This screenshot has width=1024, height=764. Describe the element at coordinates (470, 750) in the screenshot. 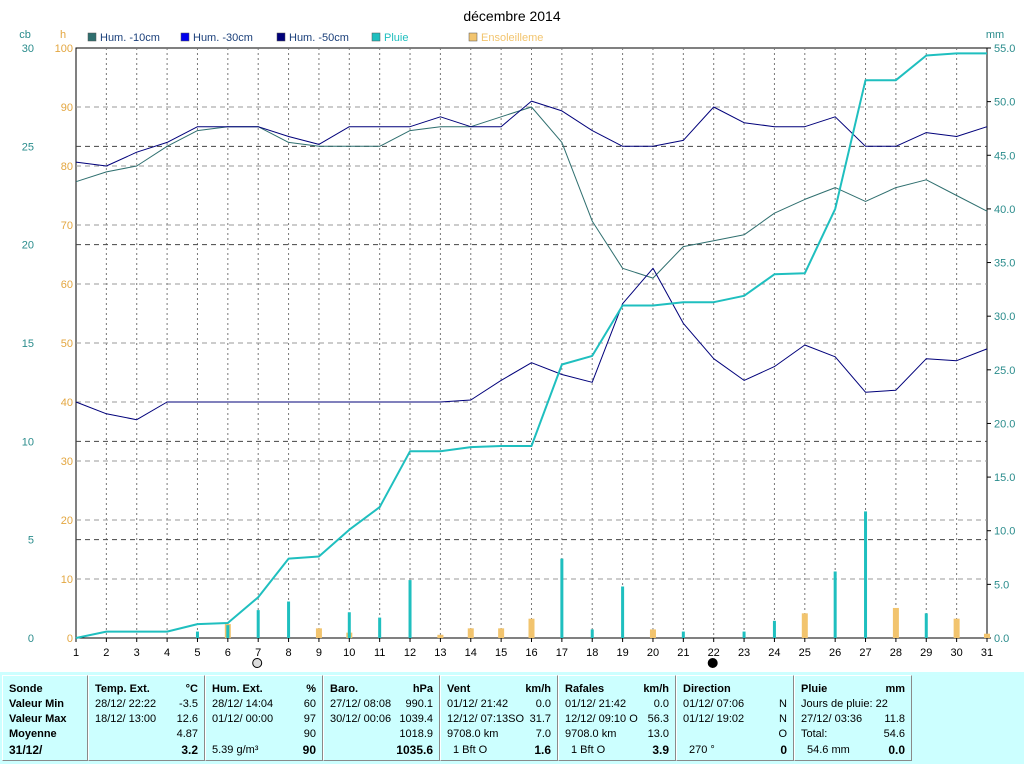

I see `wind-beaufort: 1 Bft O` at that location.